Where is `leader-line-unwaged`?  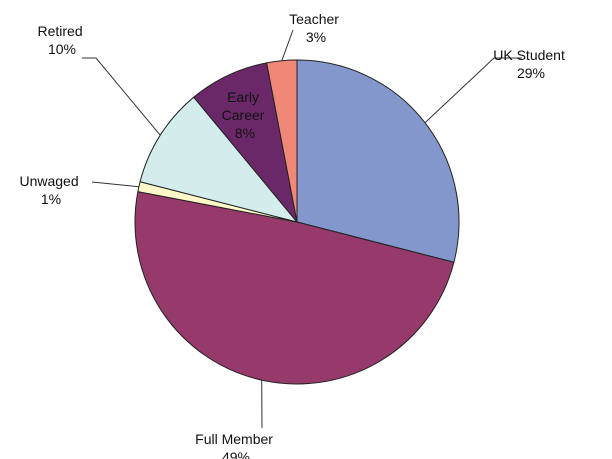 leader-line-unwaged is located at coordinates (115, 184).